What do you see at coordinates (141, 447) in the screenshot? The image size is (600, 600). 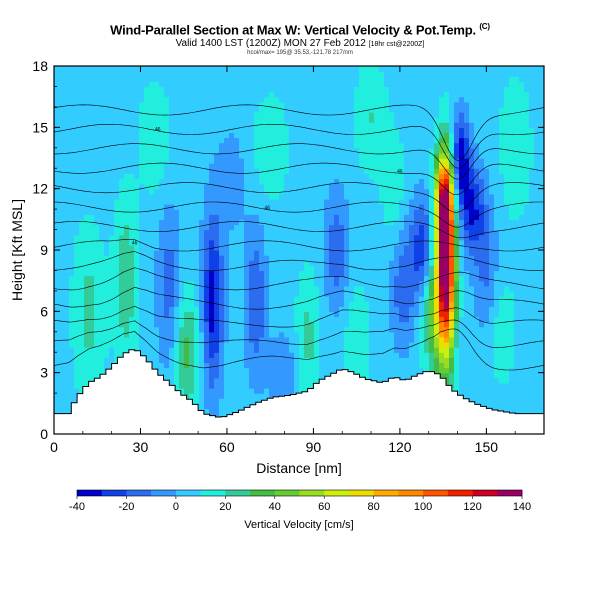 I see `x-tick-label: 30` at bounding box center [141, 447].